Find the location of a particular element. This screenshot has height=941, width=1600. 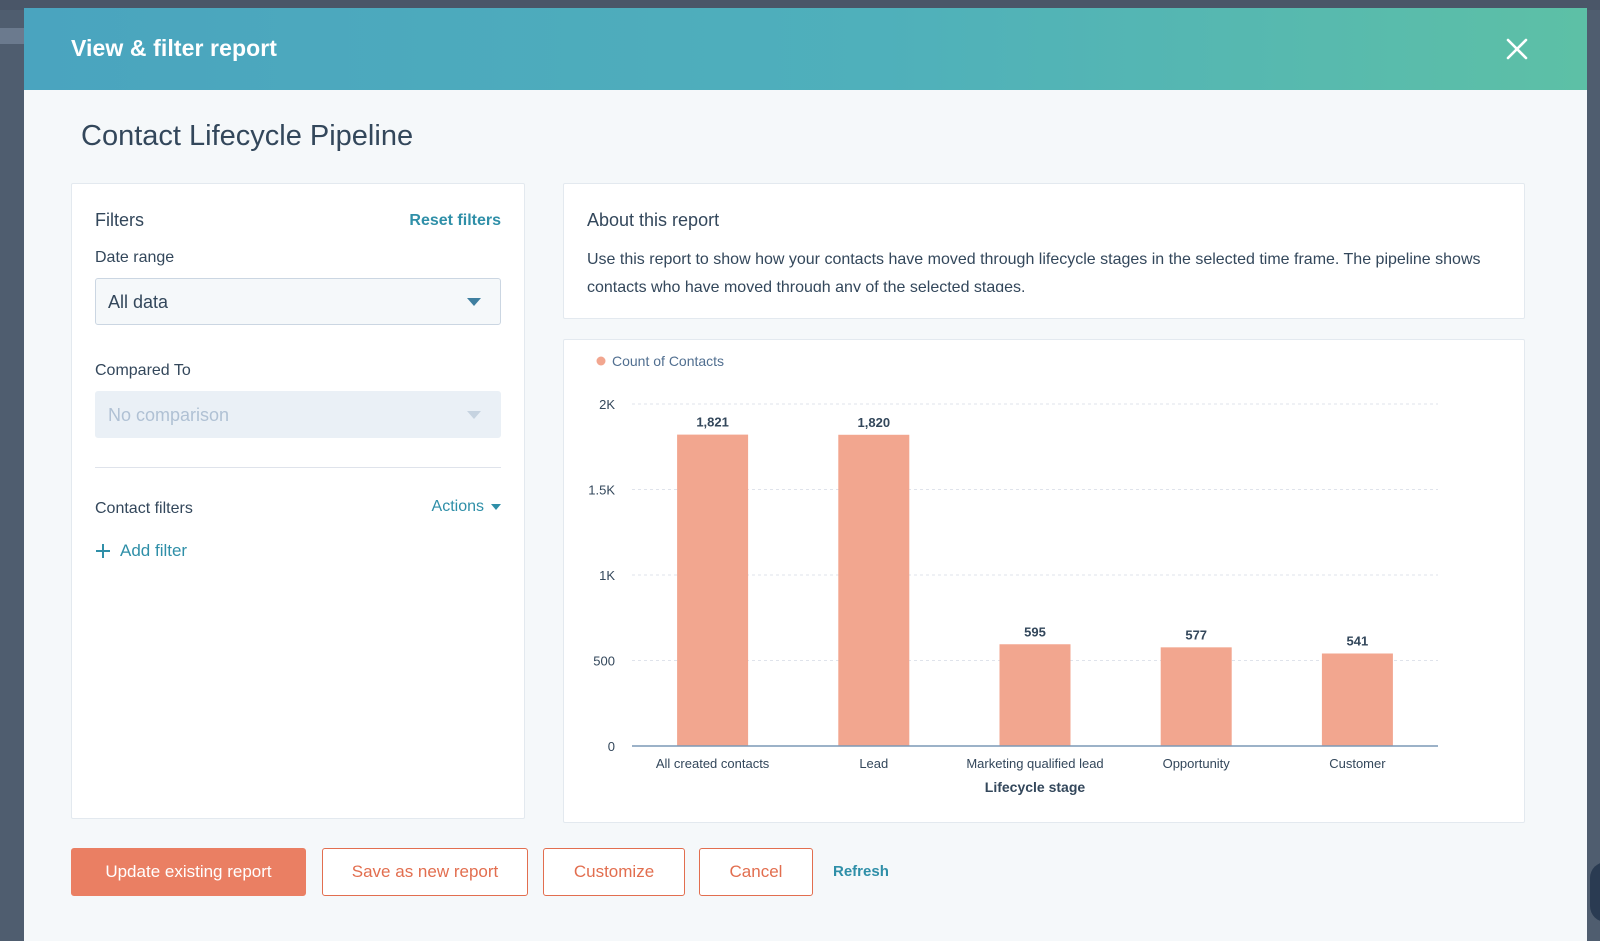

y-tick-label: 0 is located at coordinates (611, 746).